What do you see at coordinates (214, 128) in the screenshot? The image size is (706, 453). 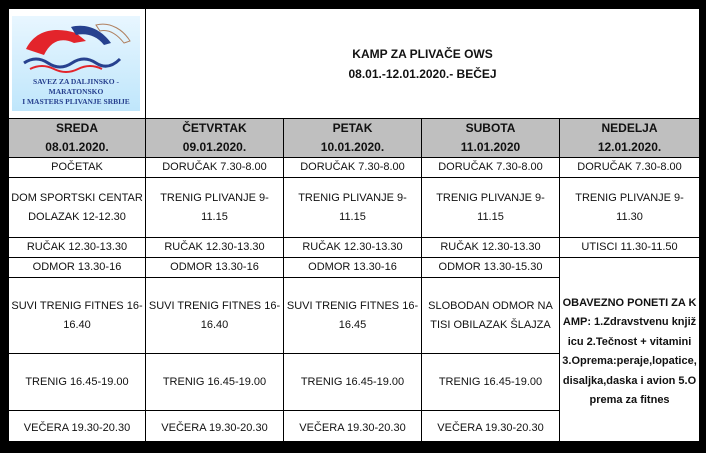 I see `day-name: ČETVRTAK` at bounding box center [214, 128].